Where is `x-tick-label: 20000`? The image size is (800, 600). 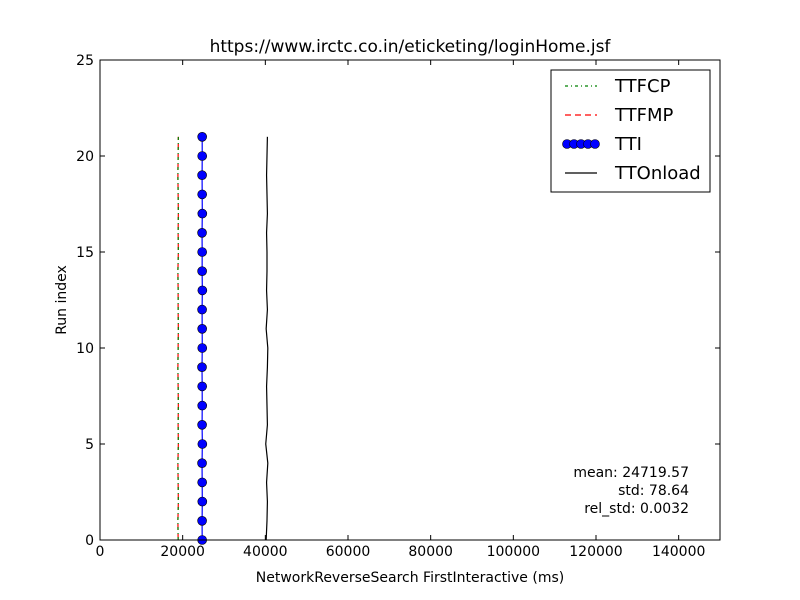 x-tick-label: 20000 is located at coordinates (182, 552).